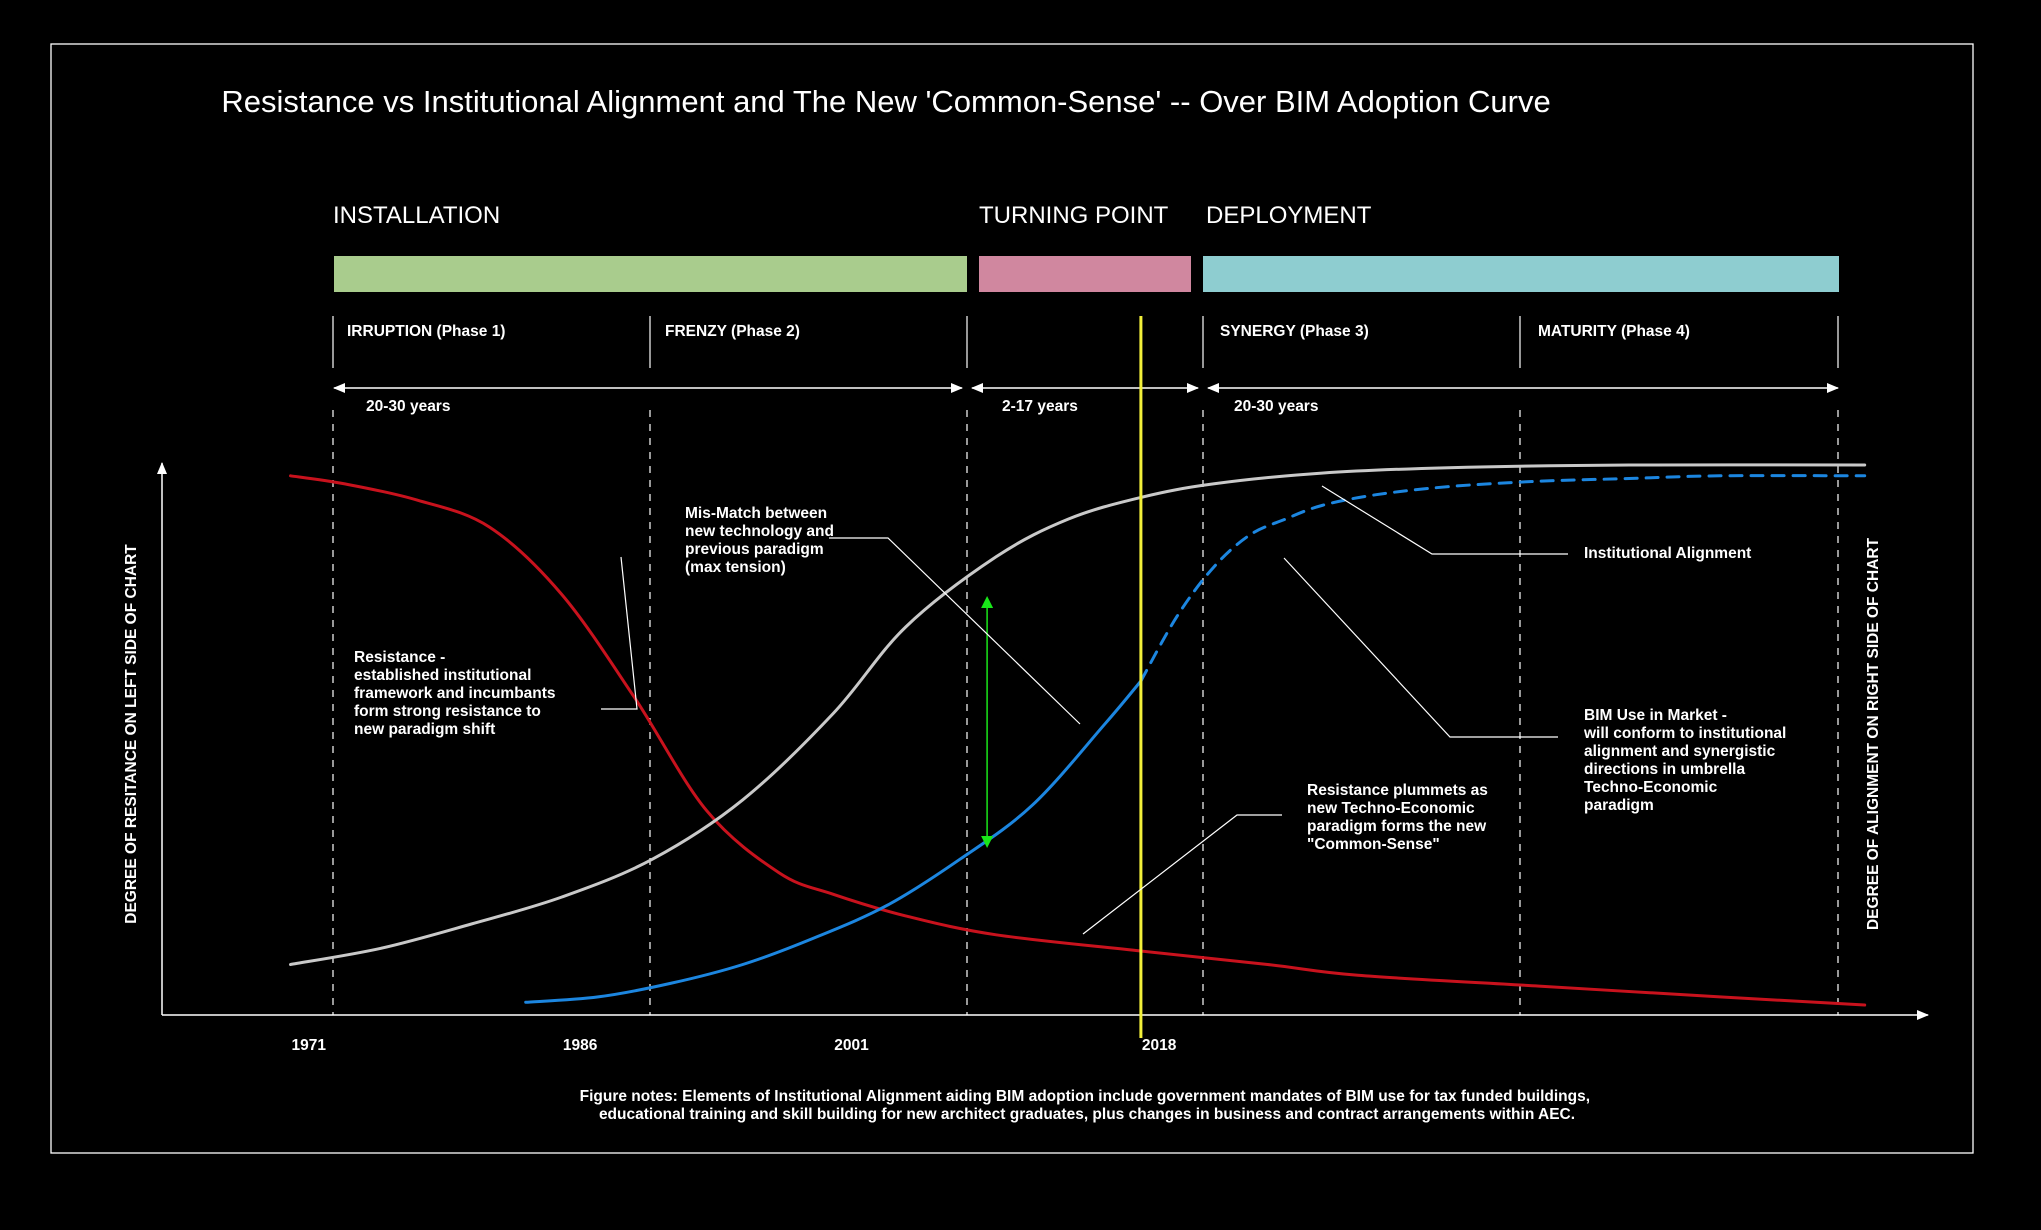  What do you see at coordinates (851, 1045) in the screenshot?
I see `x-tick-label-2001: 2001` at bounding box center [851, 1045].